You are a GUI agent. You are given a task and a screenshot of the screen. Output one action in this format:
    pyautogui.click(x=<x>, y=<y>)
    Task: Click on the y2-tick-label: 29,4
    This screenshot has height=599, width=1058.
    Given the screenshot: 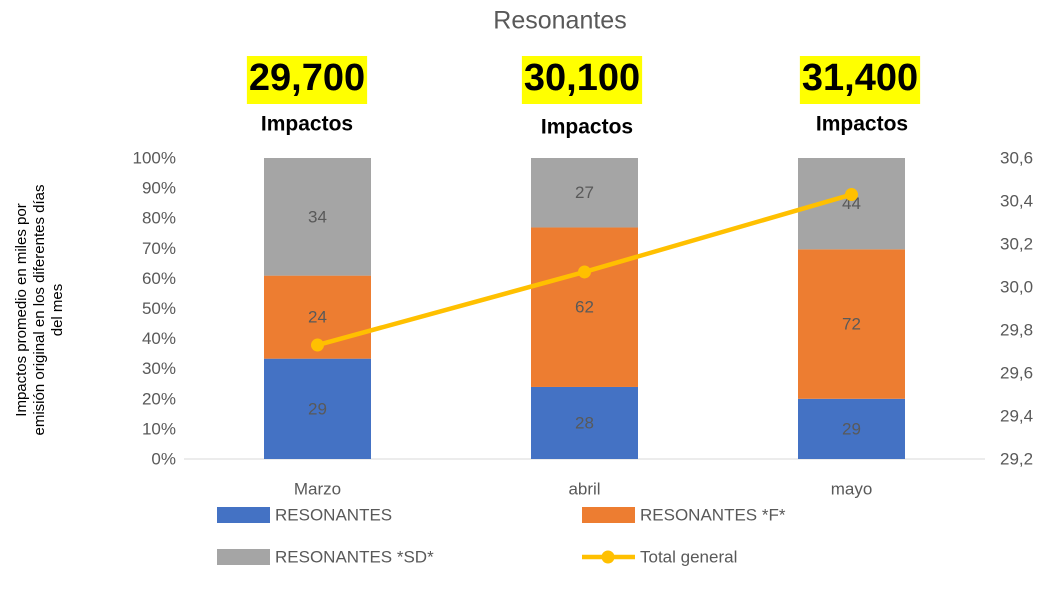 What is the action you would take?
    pyautogui.click(x=1016, y=415)
    